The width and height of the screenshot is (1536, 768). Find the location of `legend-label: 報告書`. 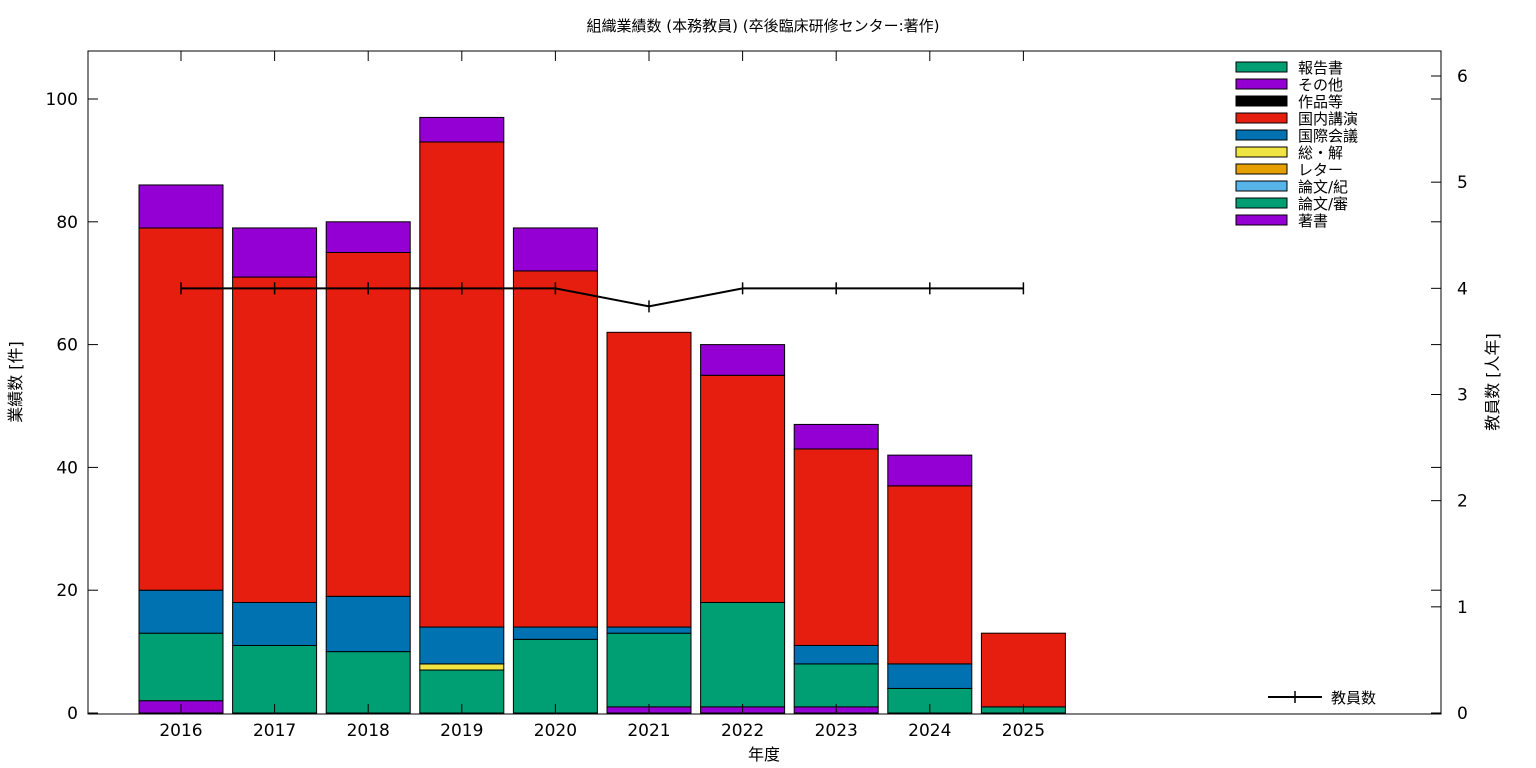

legend-label: 報告書 is located at coordinates (1320, 68).